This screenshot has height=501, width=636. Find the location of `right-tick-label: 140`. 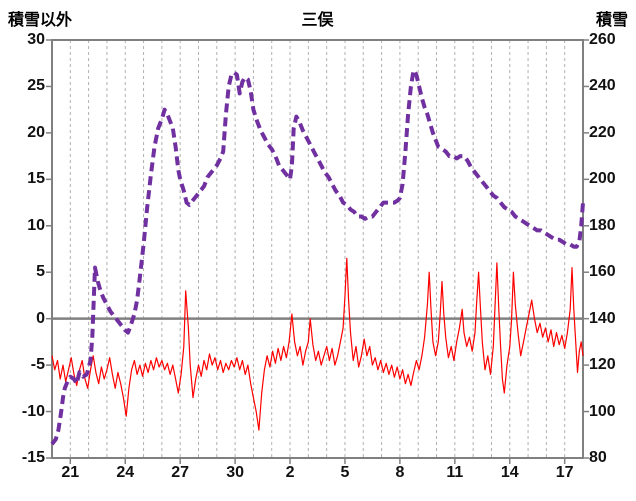

right-tick-label: 140 is located at coordinates (602, 318).